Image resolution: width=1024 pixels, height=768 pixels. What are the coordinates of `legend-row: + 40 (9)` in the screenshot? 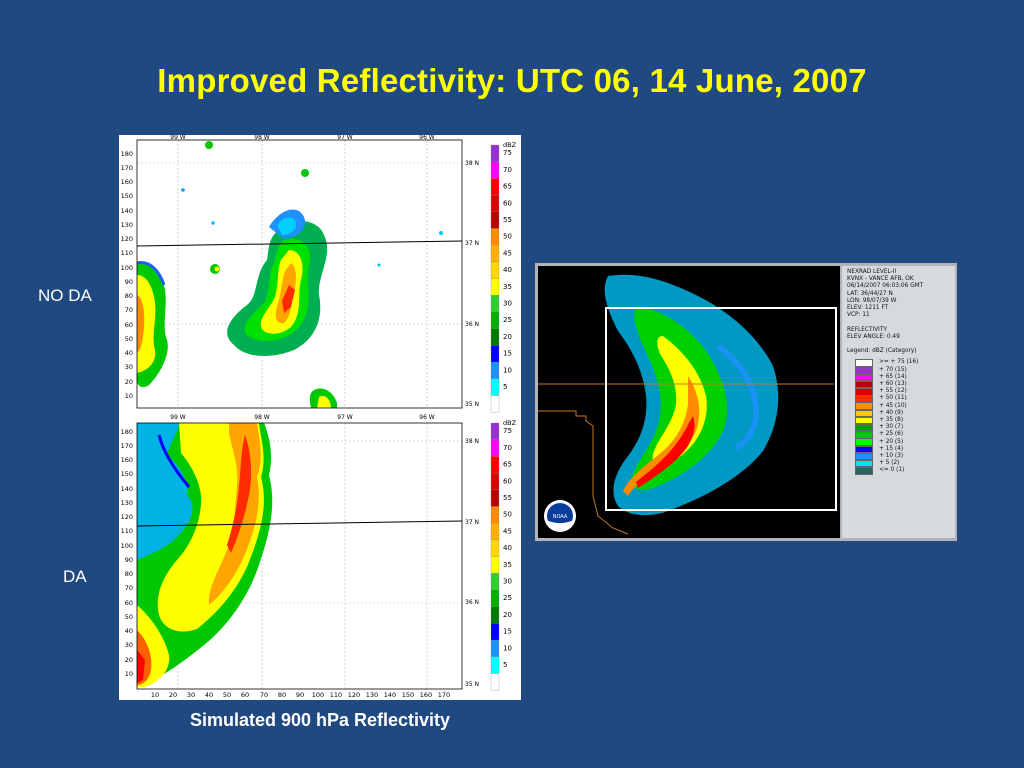 It's located at (898, 413).